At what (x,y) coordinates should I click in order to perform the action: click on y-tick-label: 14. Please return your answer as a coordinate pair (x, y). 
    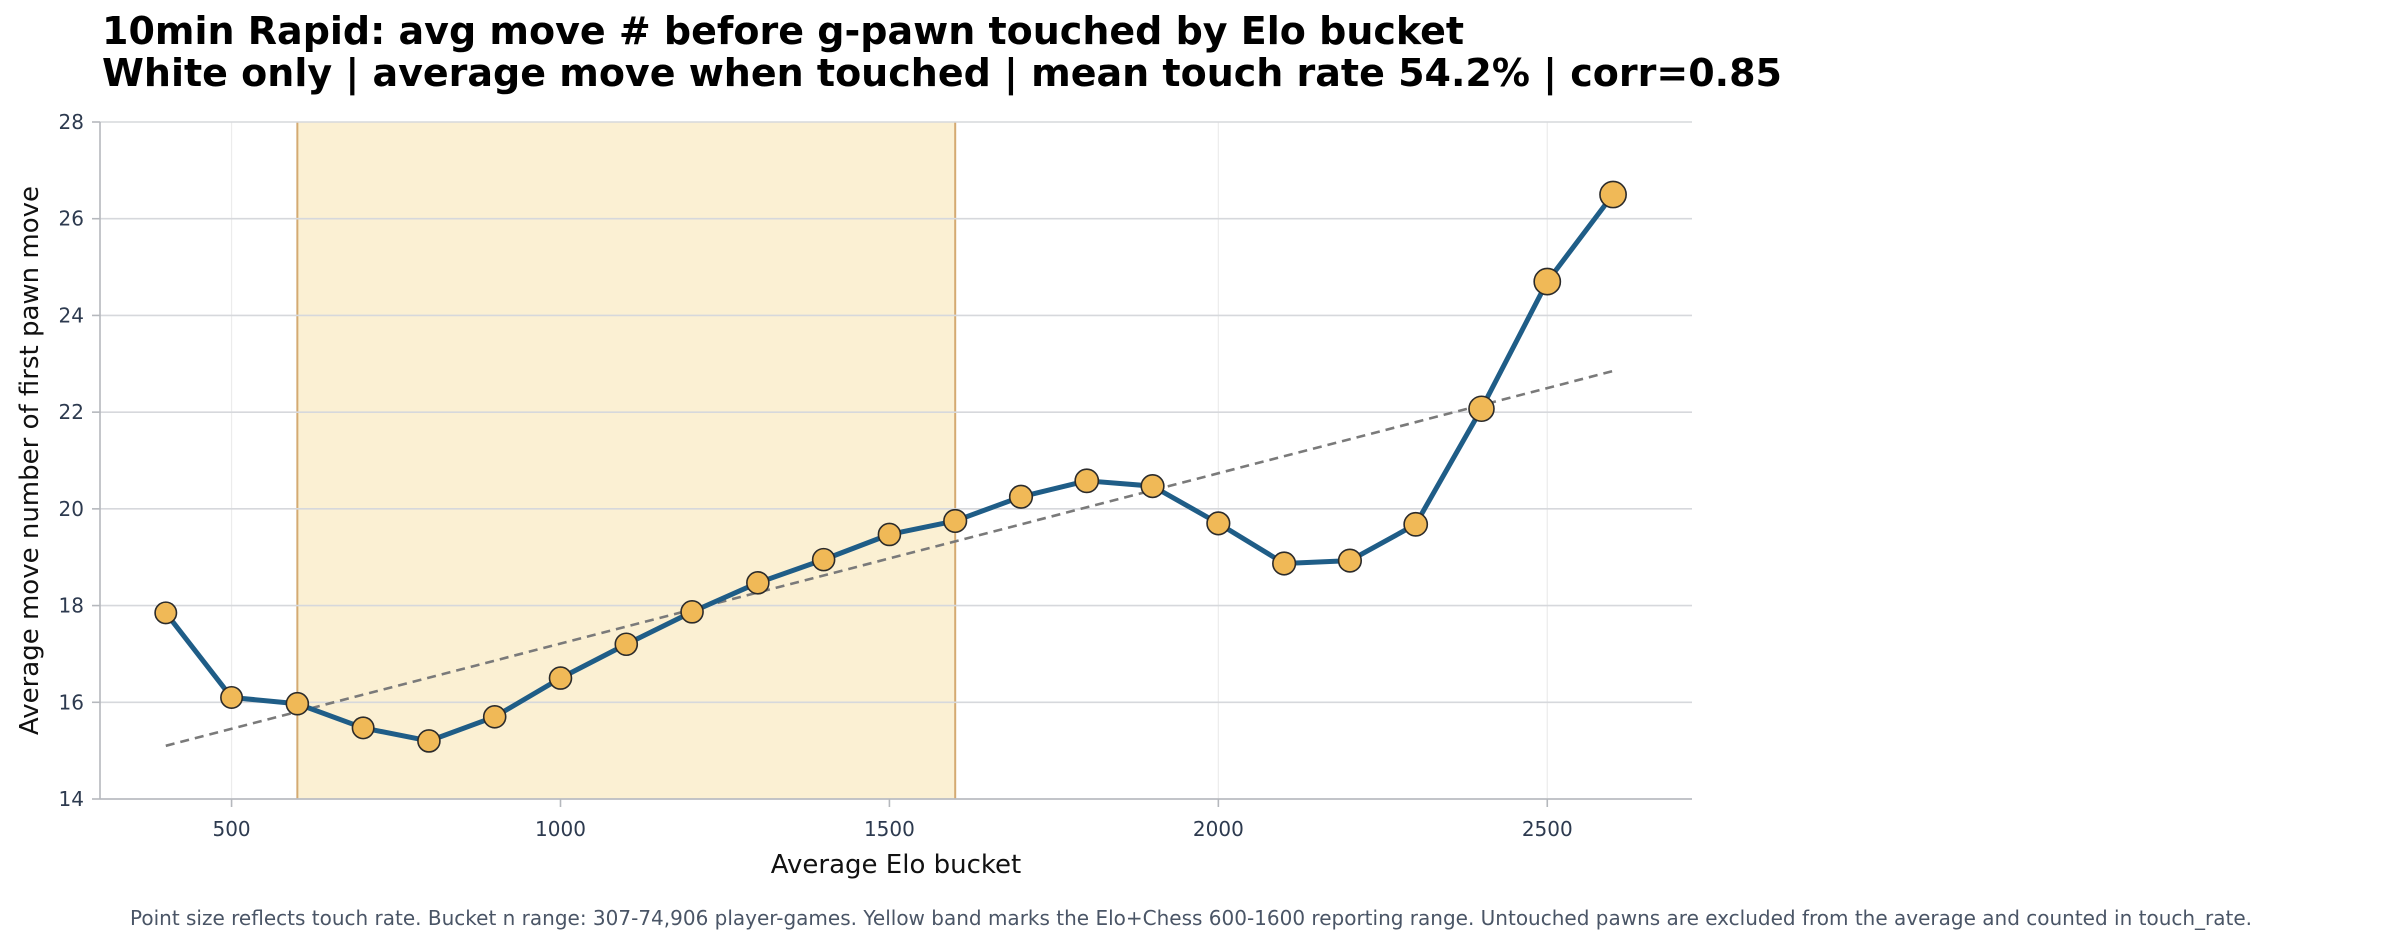
    Looking at the image, I should click on (71, 799).